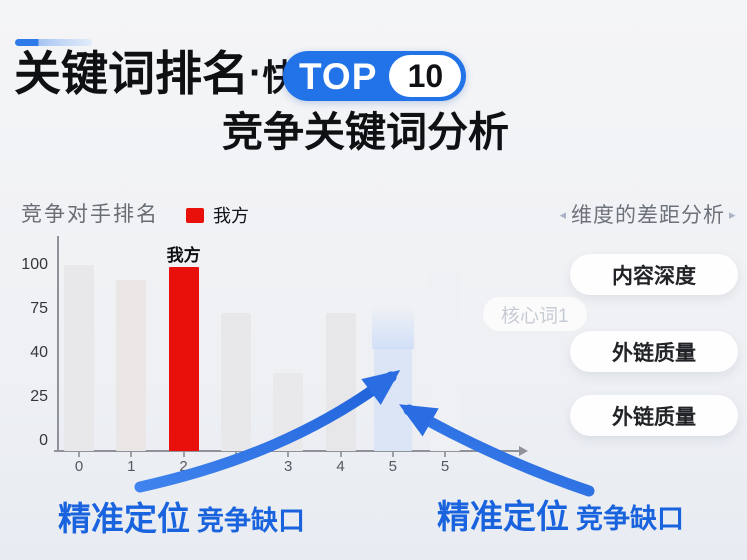  Describe the element at coordinates (39, 396) in the screenshot. I see `y-axis-label: 25` at that location.